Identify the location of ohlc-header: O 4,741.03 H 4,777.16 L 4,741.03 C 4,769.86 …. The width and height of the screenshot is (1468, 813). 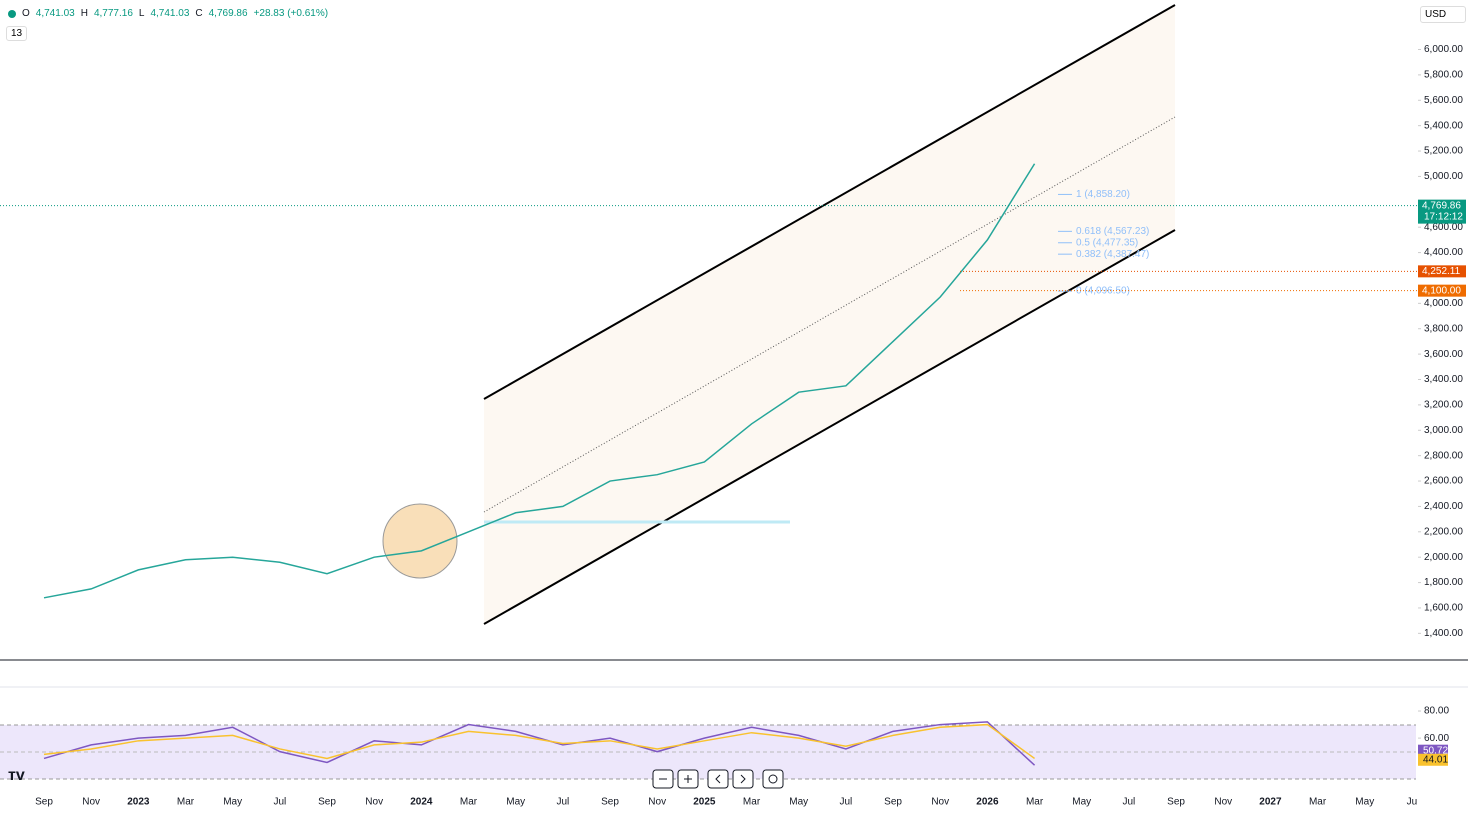
(168, 13).